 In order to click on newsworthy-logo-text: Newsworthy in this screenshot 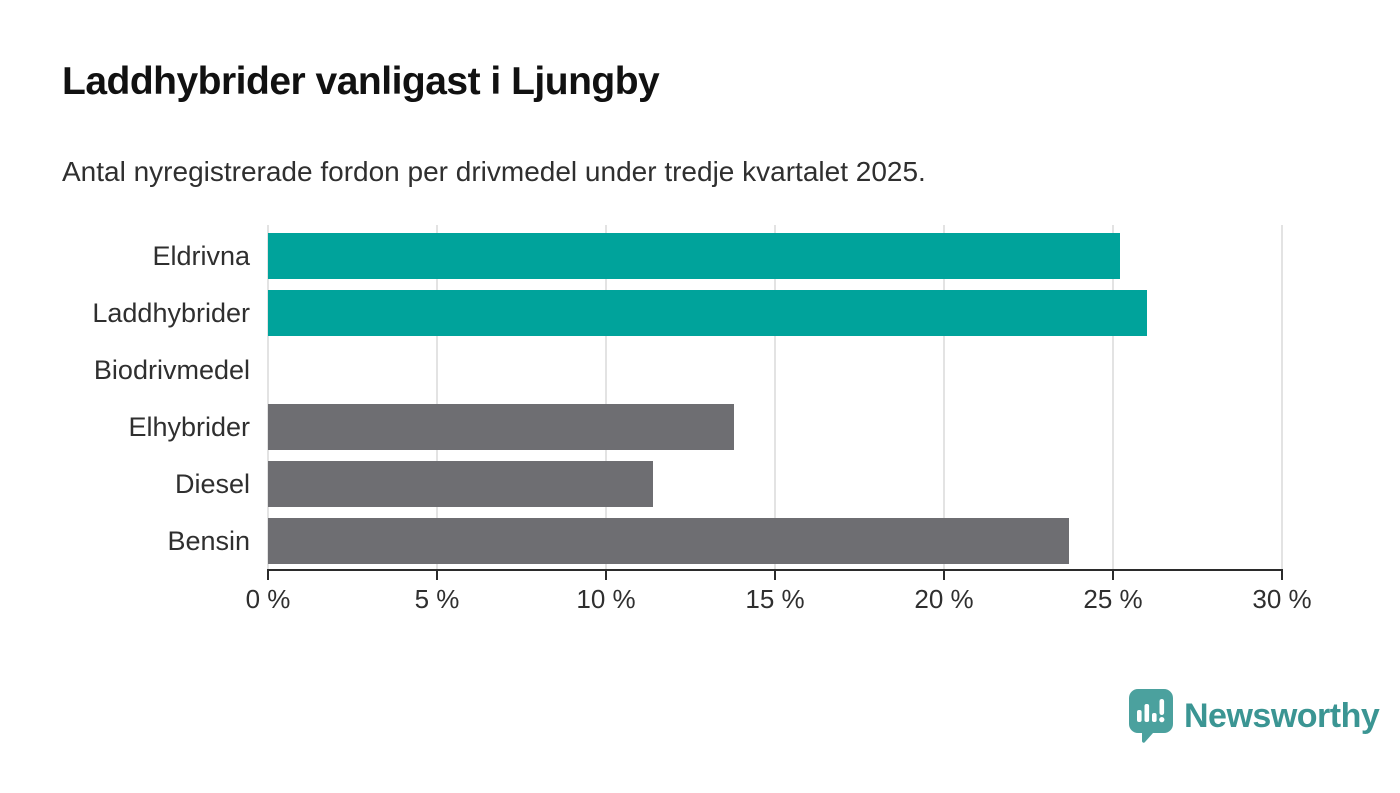, I will do `click(1282, 715)`.